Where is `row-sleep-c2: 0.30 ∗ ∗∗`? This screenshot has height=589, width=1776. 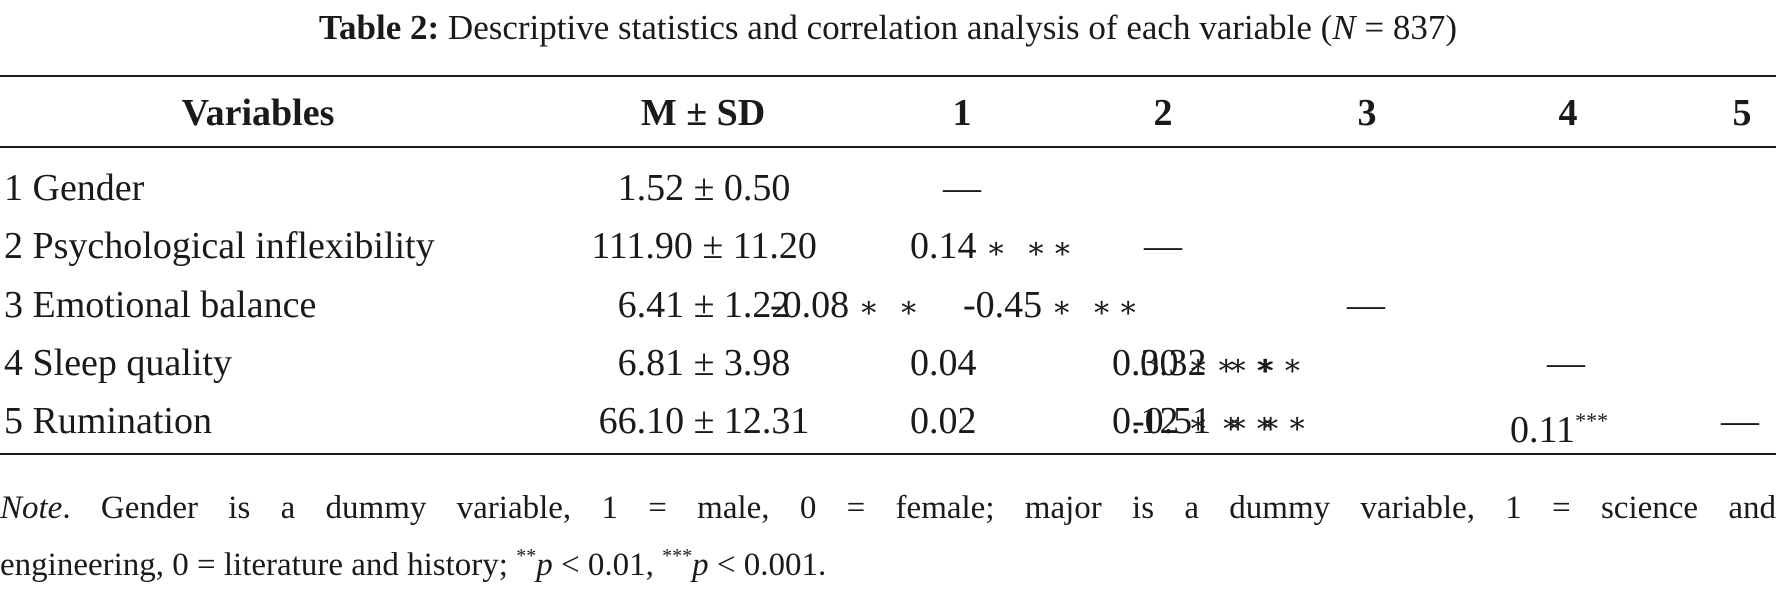 row-sleep-c2: 0.30 ∗ ∗∗ is located at coordinates (1196, 364).